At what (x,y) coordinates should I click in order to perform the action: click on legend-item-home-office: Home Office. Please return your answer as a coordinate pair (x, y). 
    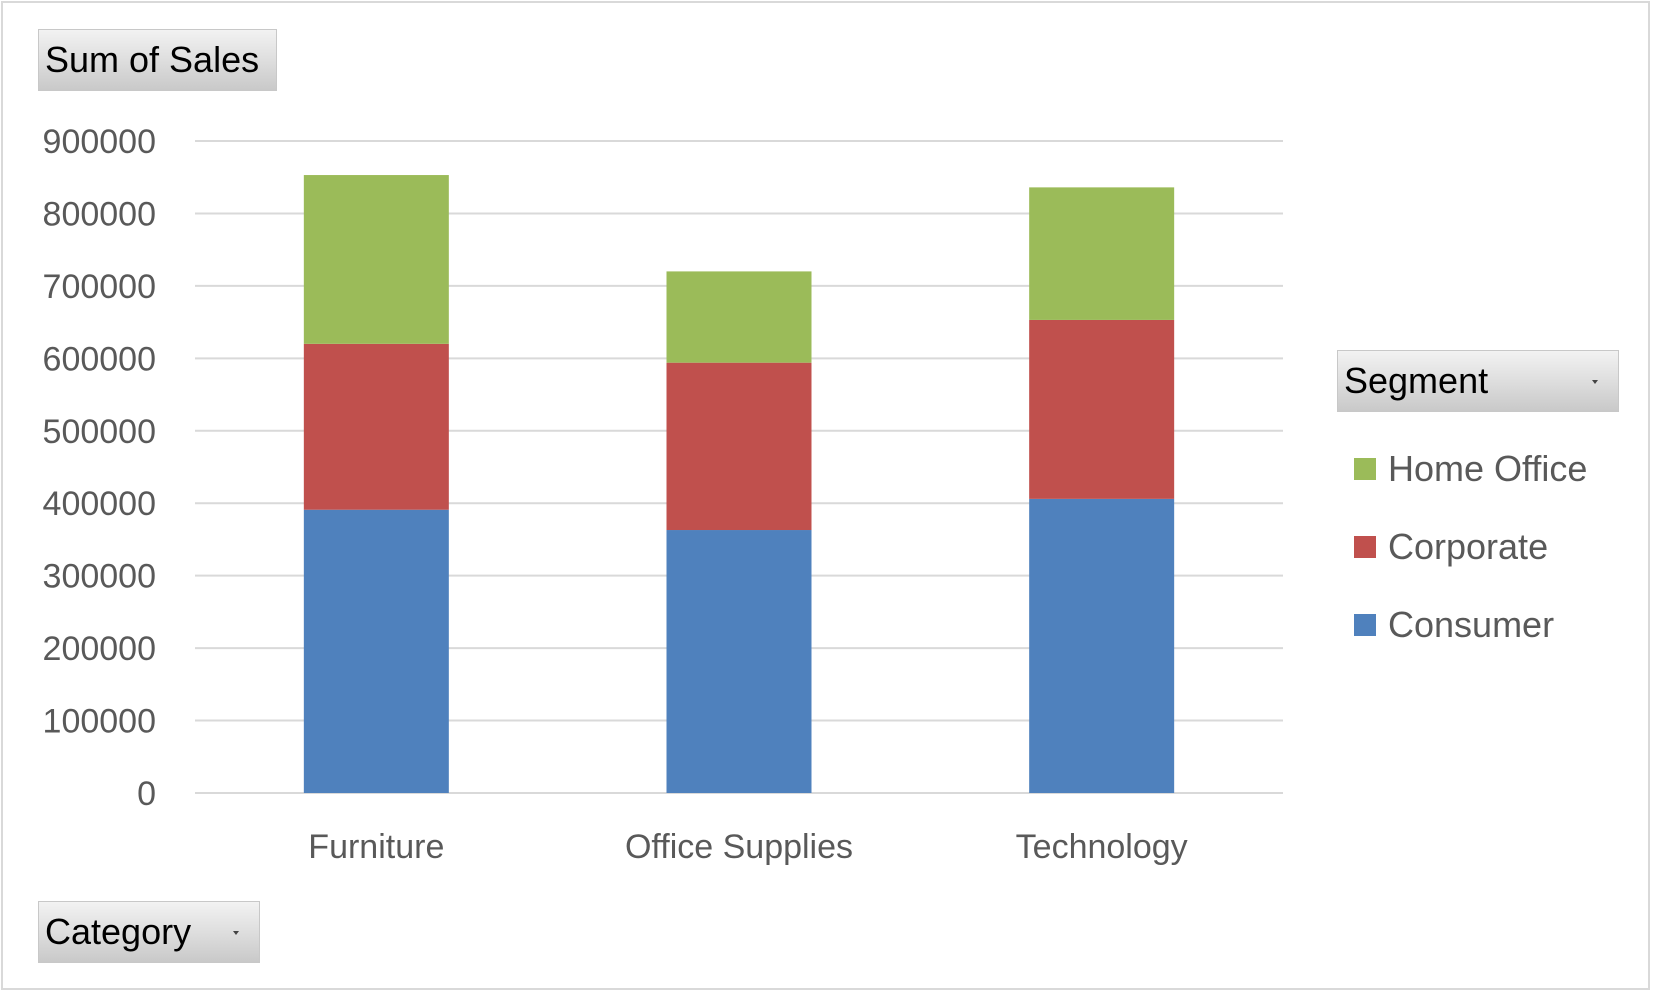
    Looking at the image, I should click on (1470, 469).